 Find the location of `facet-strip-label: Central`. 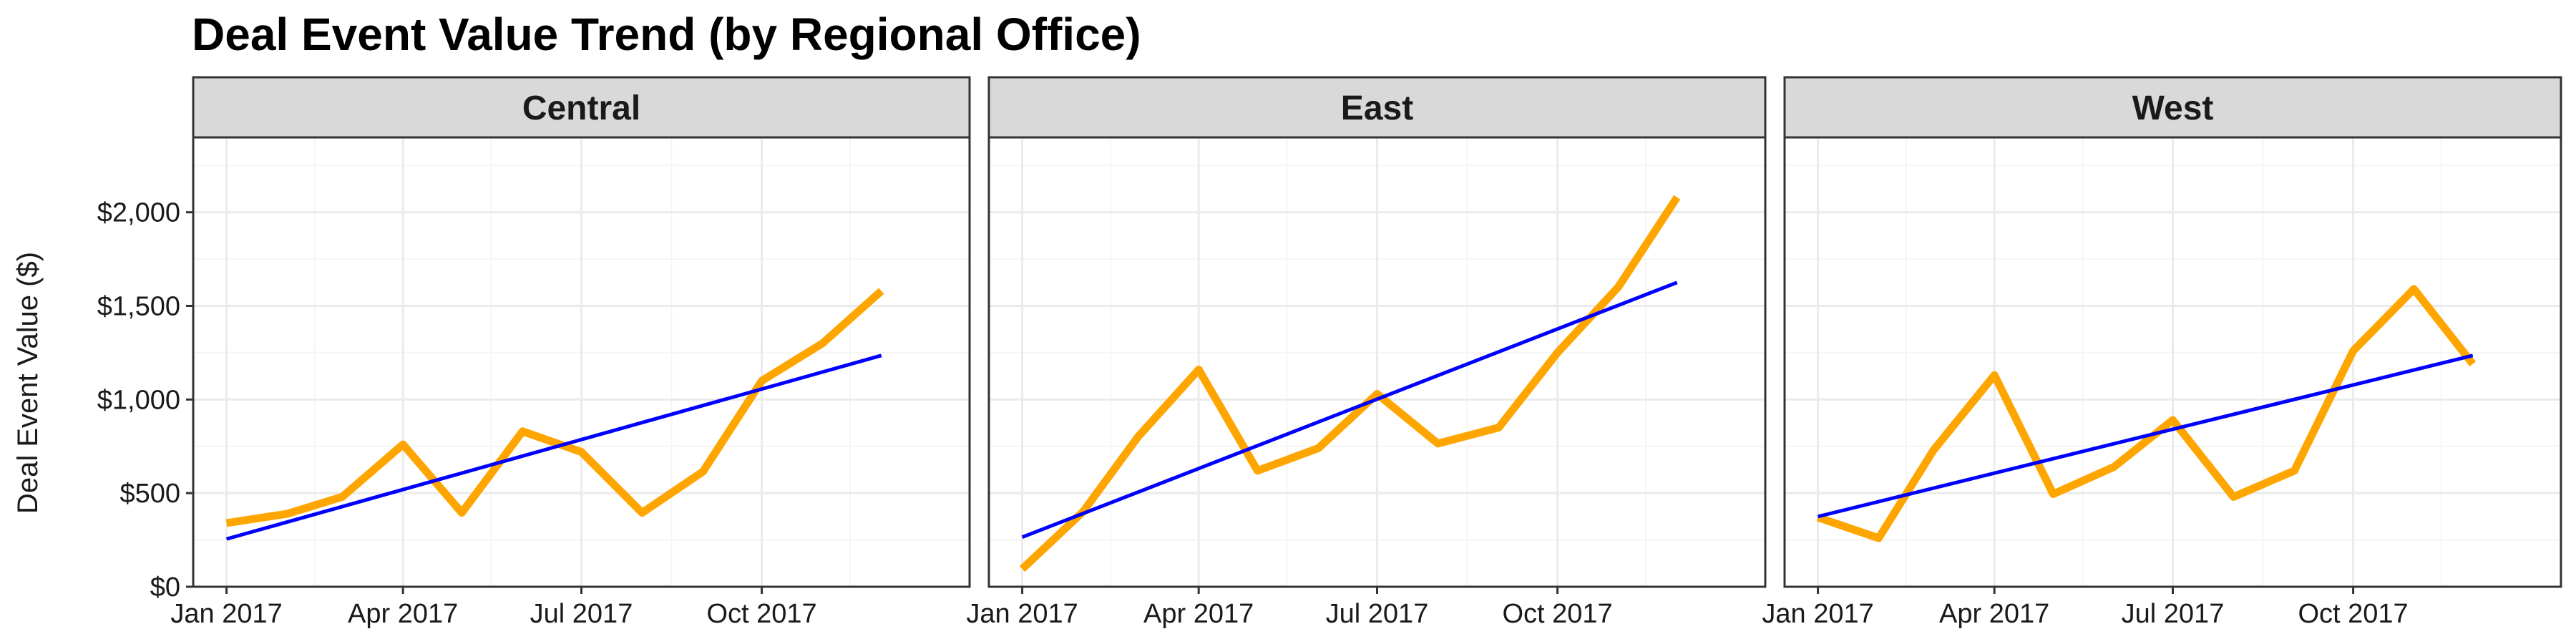

facet-strip-label: Central is located at coordinates (581, 108).